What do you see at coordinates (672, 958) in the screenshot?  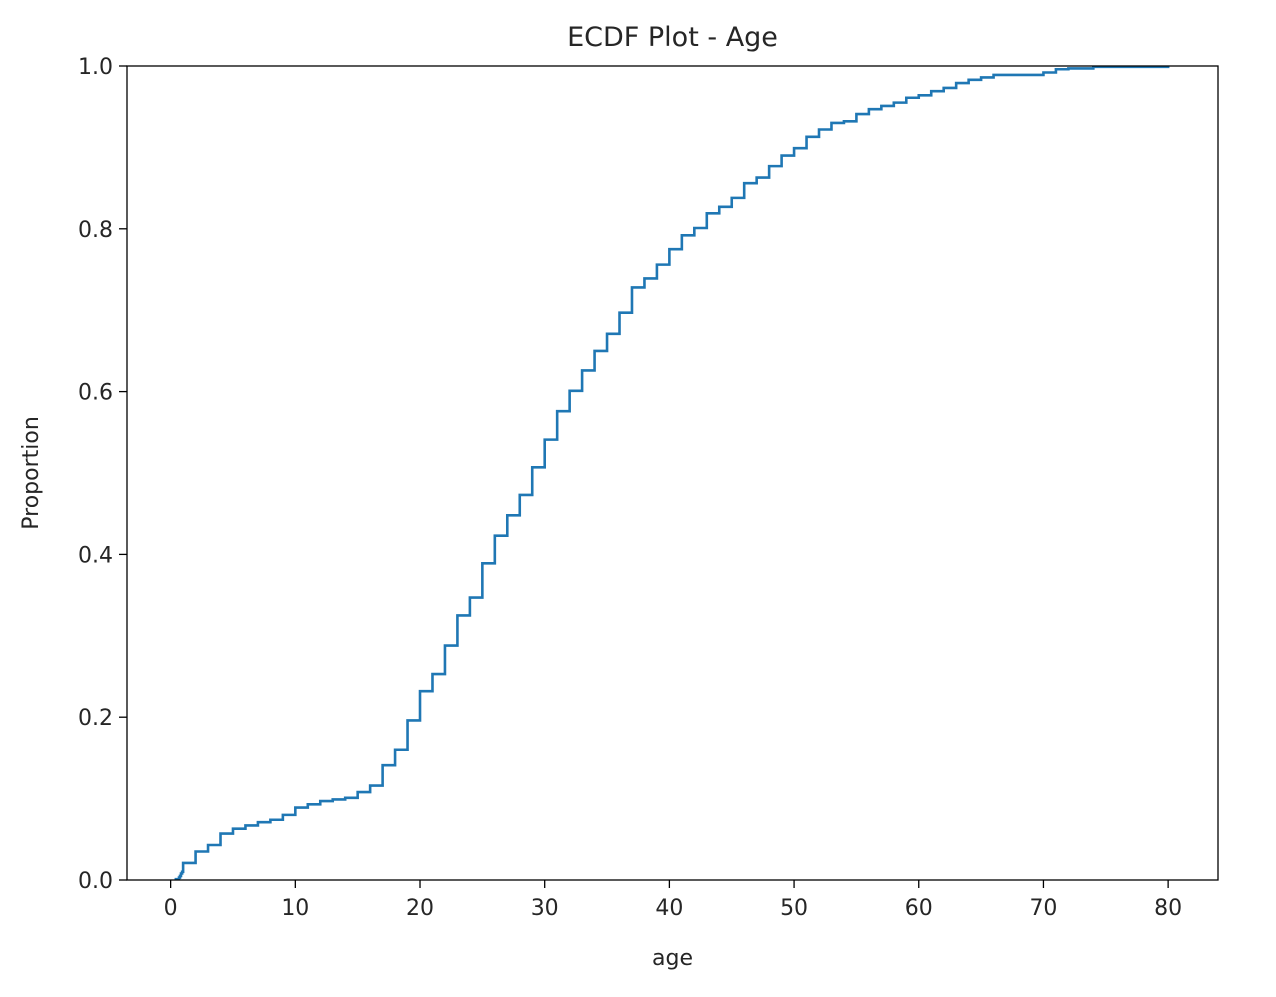 I see `x-axis-label: age` at bounding box center [672, 958].